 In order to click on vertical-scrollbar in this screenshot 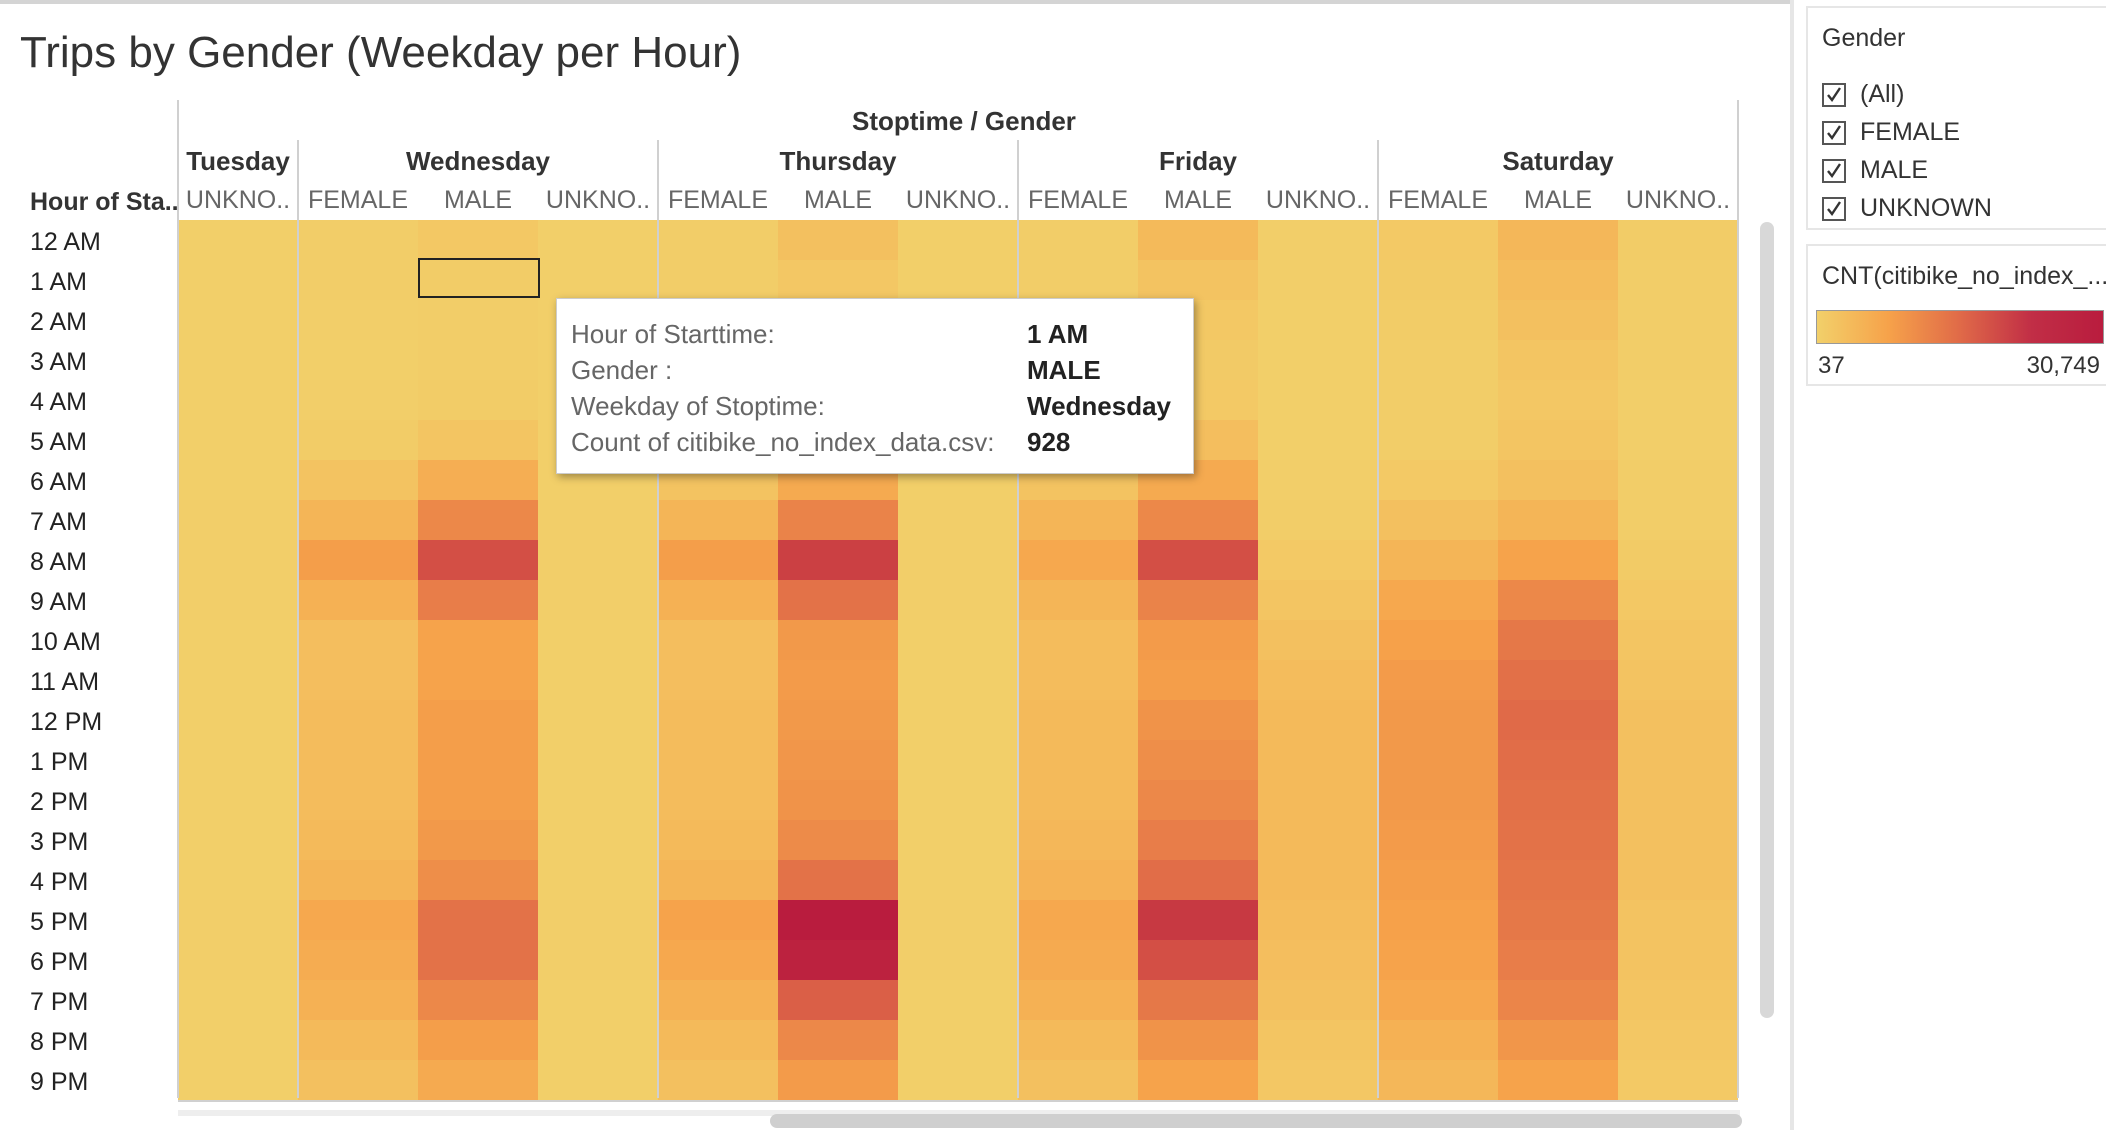, I will do `click(1767, 620)`.